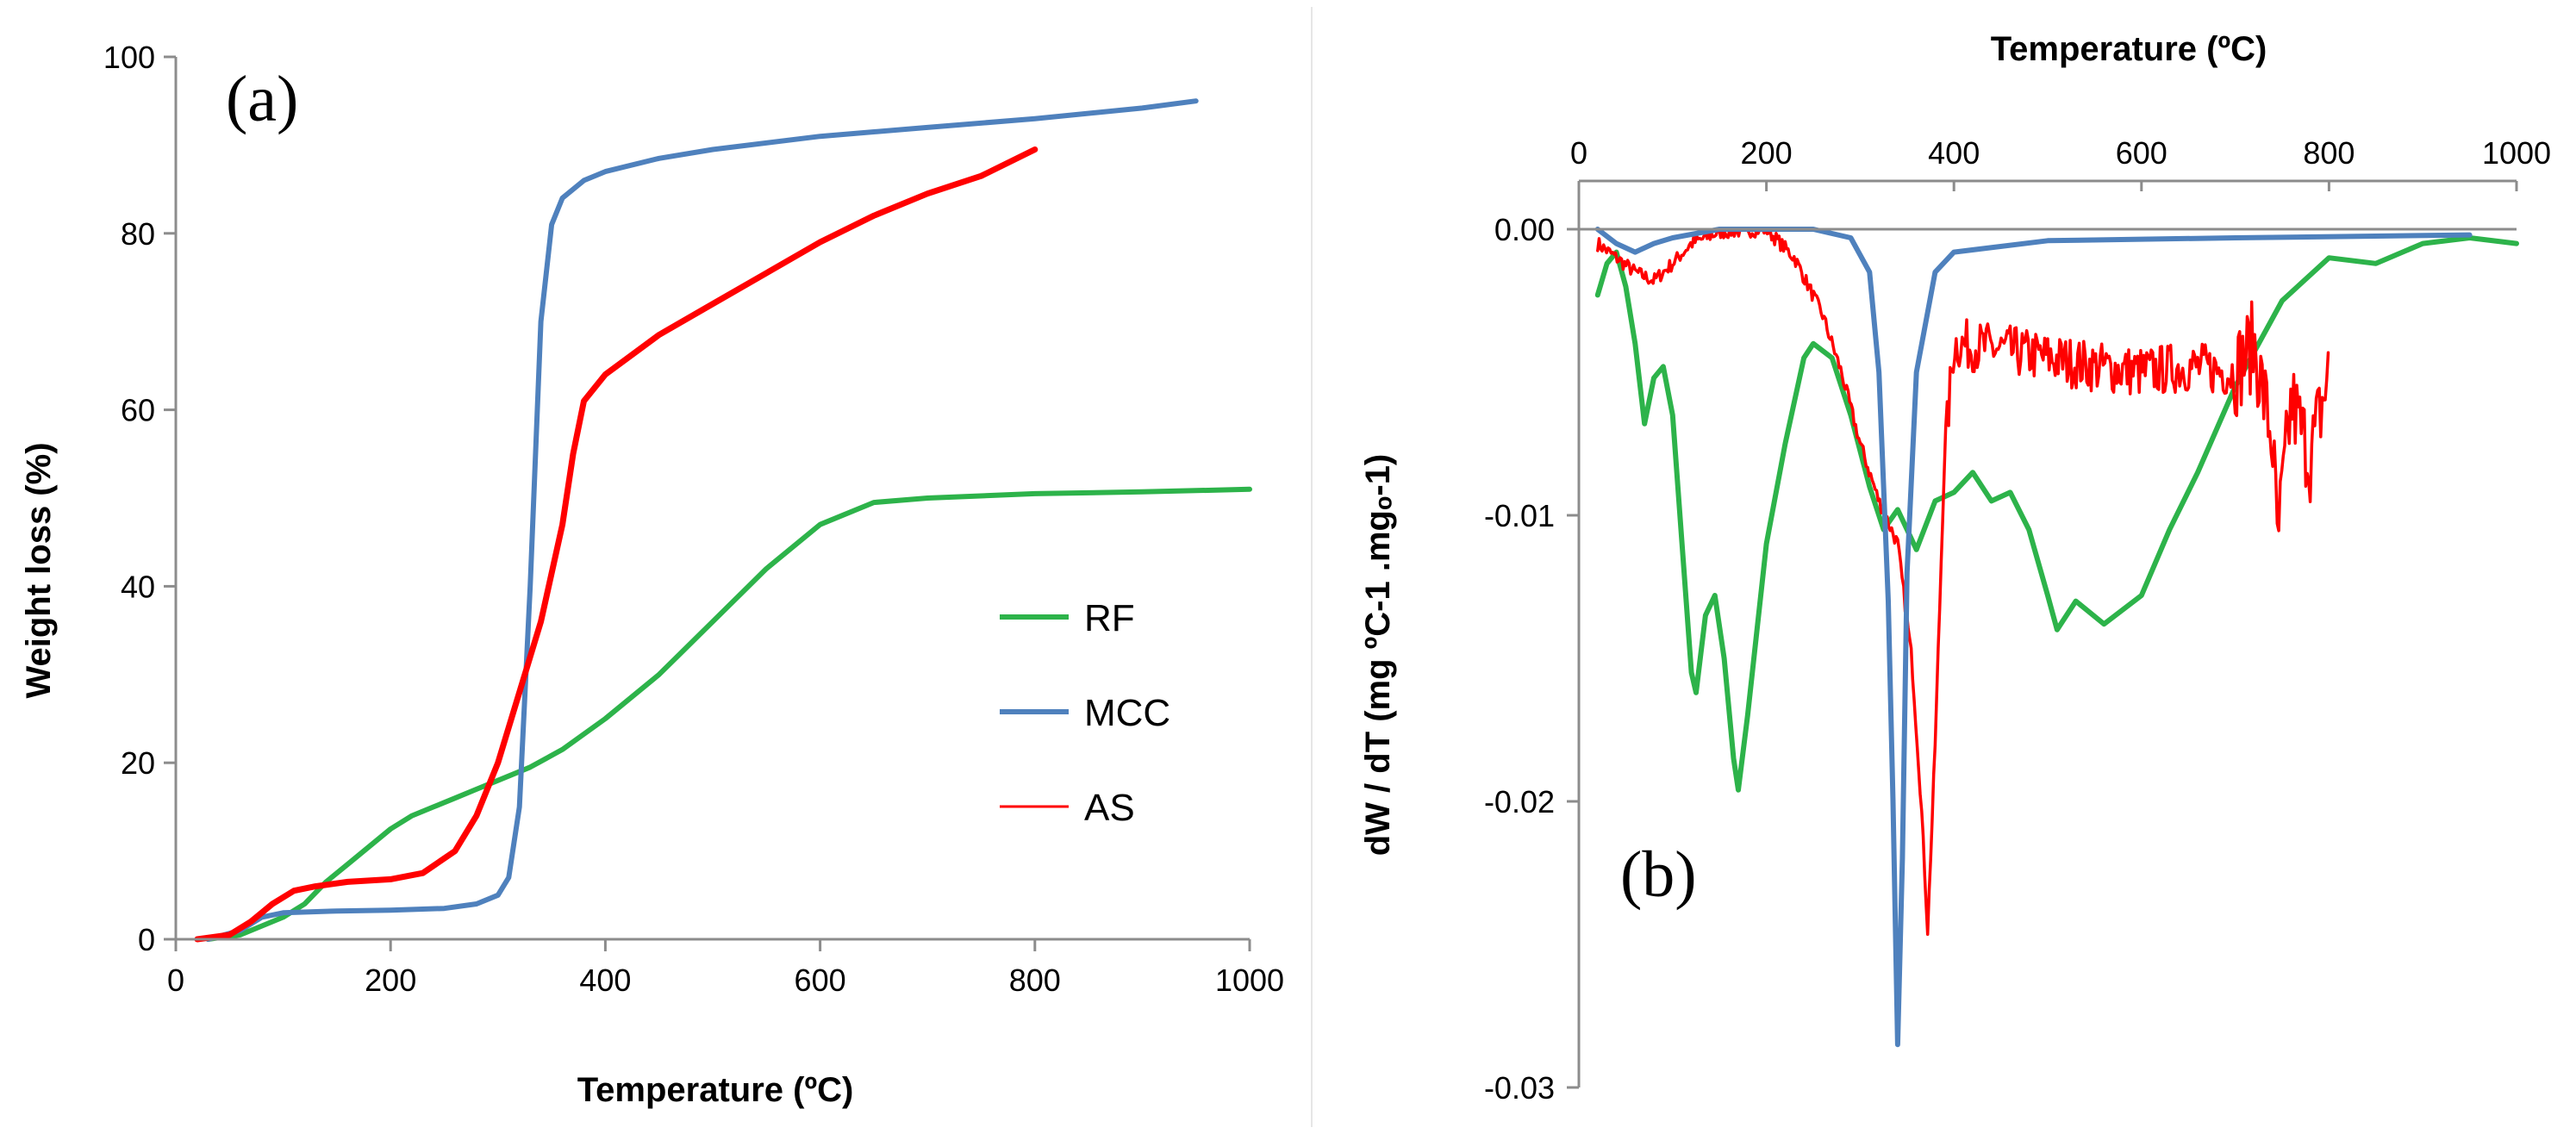 This screenshot has height=1134, width=2576. What do you see at coordinates (1519, 1088) in the screenshot?
I see `panel-b-ytick-label: -0.03` at bounding box center [1519, 1088].